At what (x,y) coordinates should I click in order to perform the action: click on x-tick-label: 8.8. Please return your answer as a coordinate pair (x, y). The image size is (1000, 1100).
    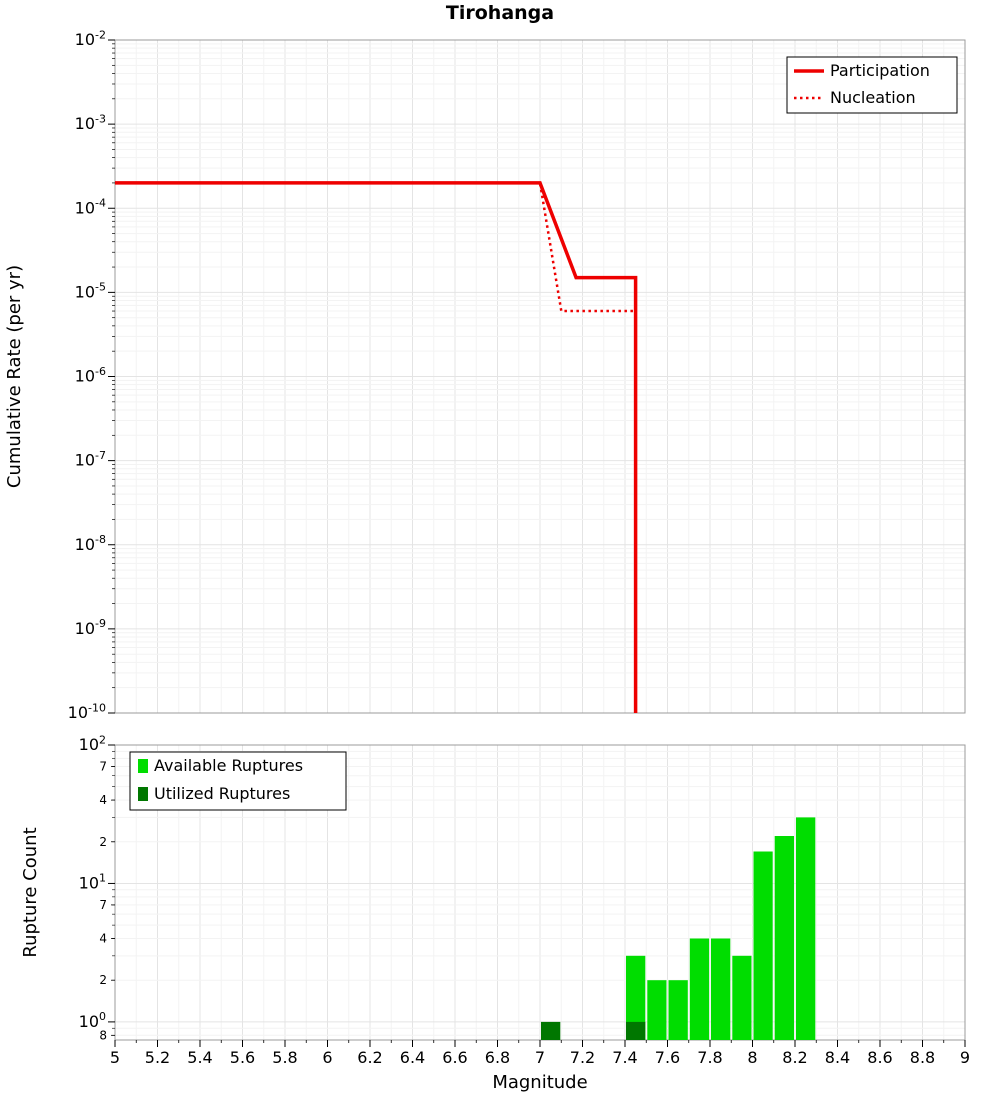
    Looking at the image, I should click on (922, 1057).